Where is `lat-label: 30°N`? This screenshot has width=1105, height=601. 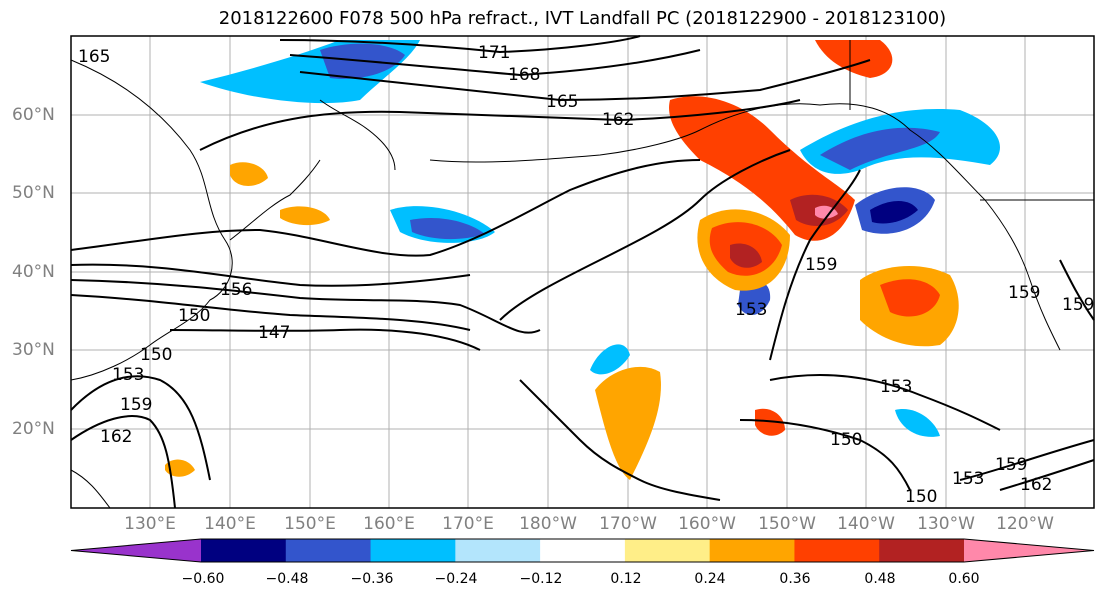 lat-label: 30°N is located at coordinates (33, 350).